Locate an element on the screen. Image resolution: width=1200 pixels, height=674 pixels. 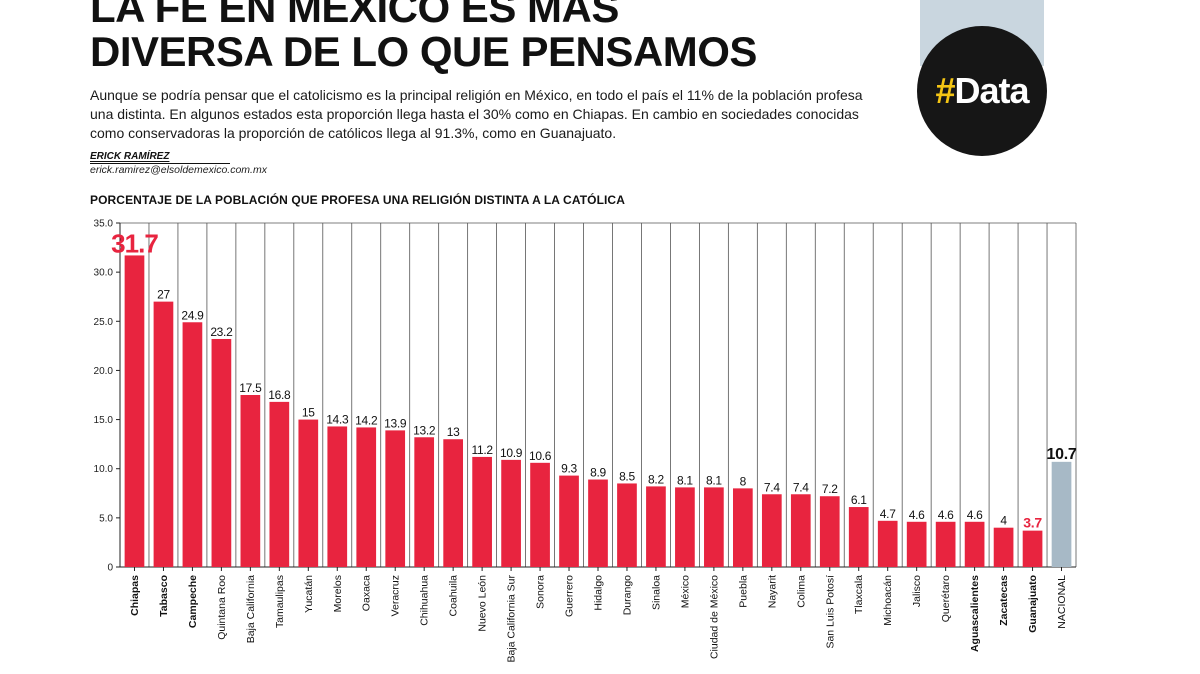
category-label: Baja California Sur is located at coordinates (512, 619).